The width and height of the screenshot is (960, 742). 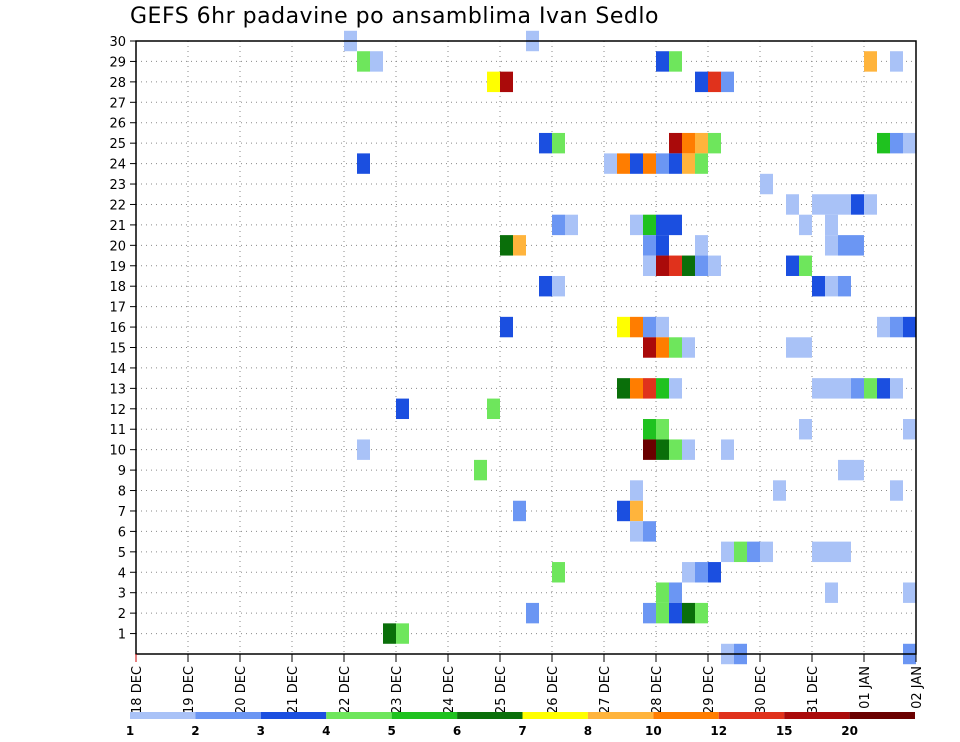 I want to click on x-tick-label: 31 DEC, so click(x=813, y=690).